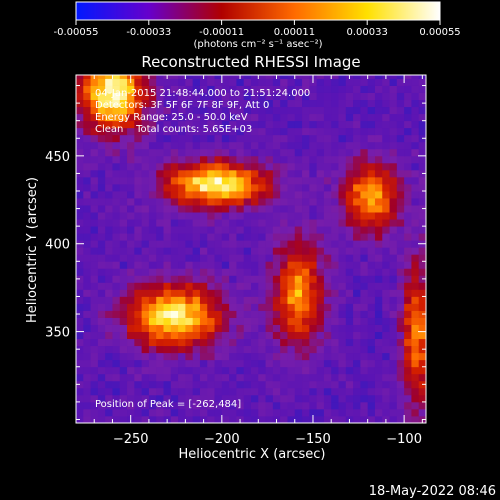 This screenshot has height=500, width=500. What do you see at coordinates (258, 11) in the screenshot?
I see `colorbar` at bounding box center [258, 11].